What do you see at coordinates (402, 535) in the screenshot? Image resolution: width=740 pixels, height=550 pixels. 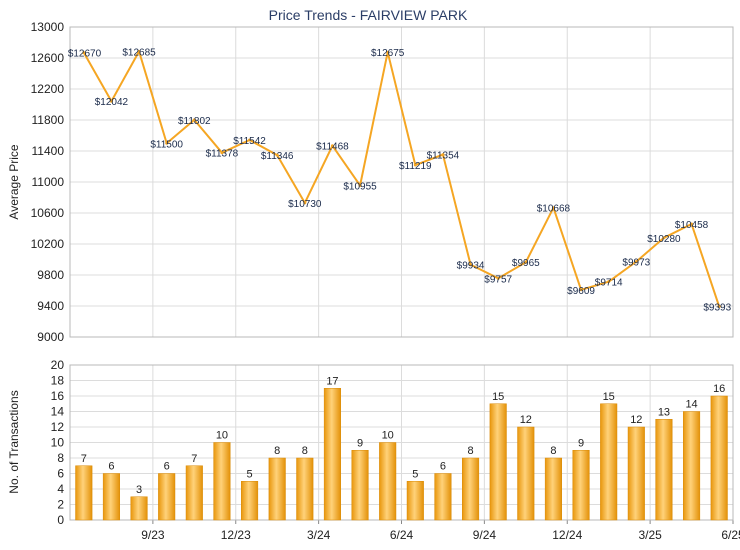 I see `x-tick-label: 6/24` at bounding box center [402, 535].